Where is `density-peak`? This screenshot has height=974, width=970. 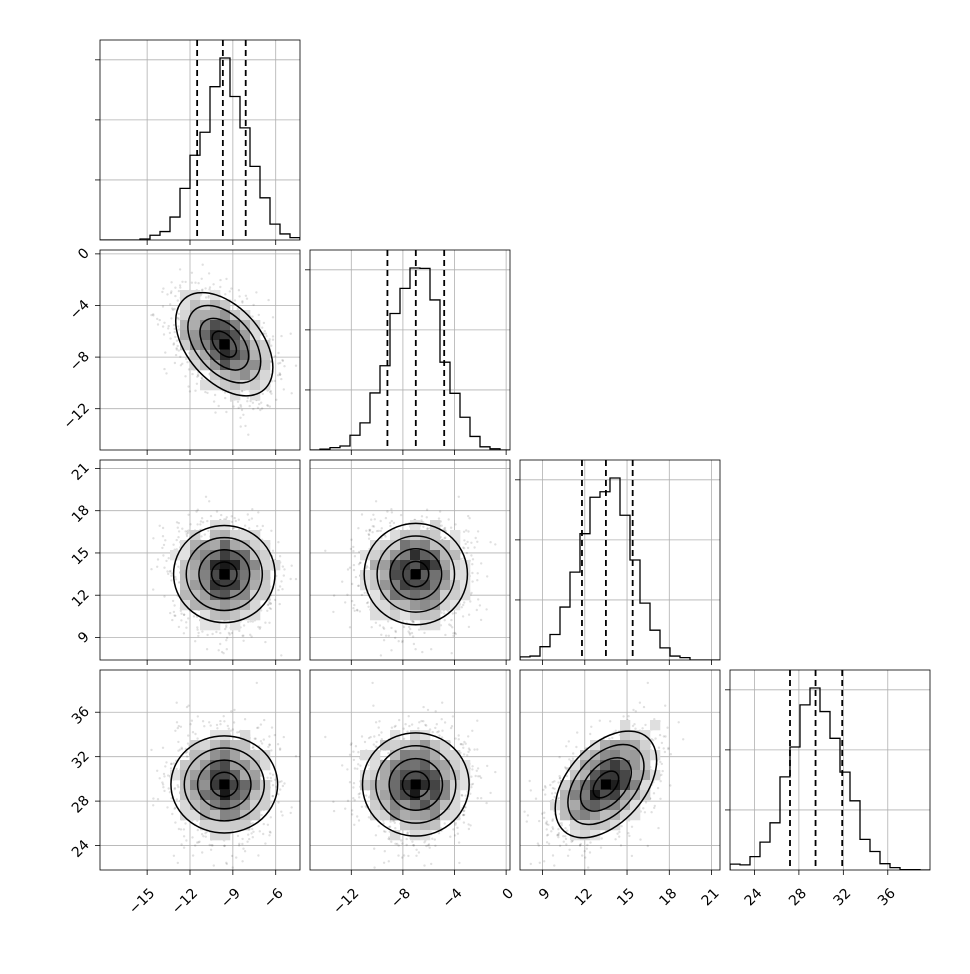 density-peak is located at coordinates (416, 574).